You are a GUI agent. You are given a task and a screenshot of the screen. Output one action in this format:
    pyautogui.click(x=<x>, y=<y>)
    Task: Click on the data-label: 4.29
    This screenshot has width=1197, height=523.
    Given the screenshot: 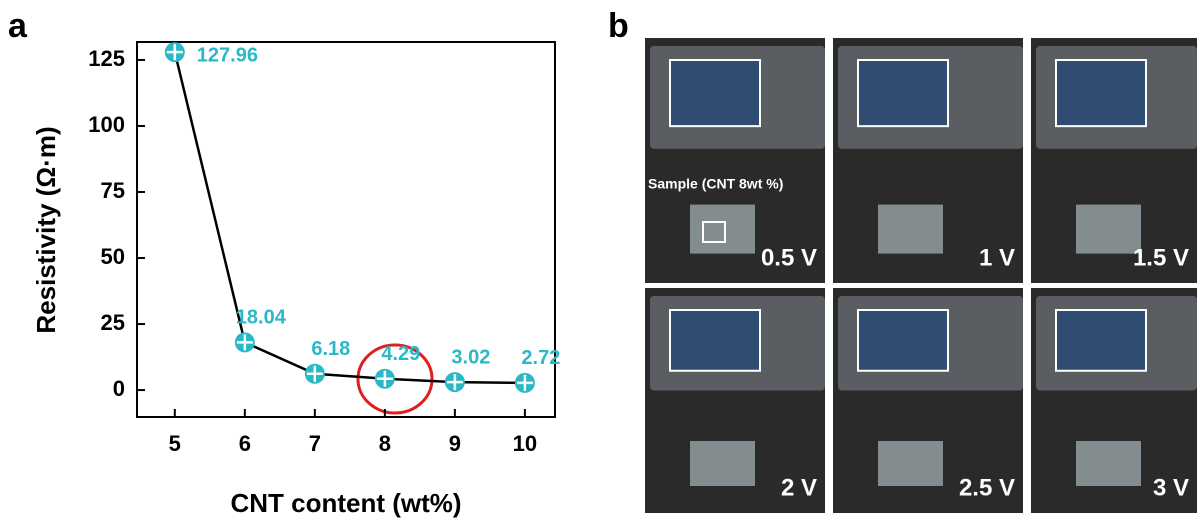 What is the action you would take?
    pyautogui.click(x=400, y=354)
    